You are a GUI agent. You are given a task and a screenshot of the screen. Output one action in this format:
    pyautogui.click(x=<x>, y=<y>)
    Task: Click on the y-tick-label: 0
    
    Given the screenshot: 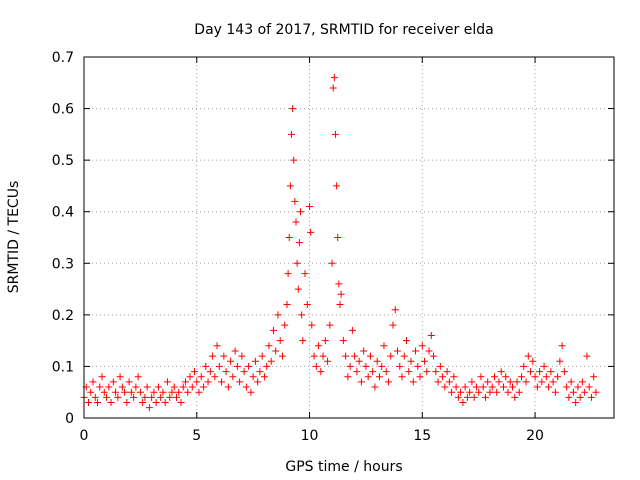 What is the action you would take?
    pyautogui.click(x=69, y=419)
    